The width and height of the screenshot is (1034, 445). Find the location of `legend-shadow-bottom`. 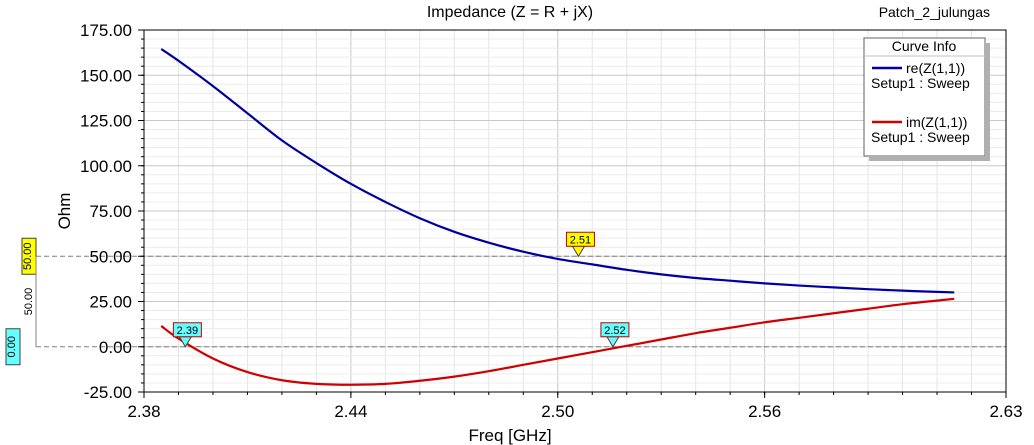

legend-shadow-bottom is located at coordinates (929, 158).